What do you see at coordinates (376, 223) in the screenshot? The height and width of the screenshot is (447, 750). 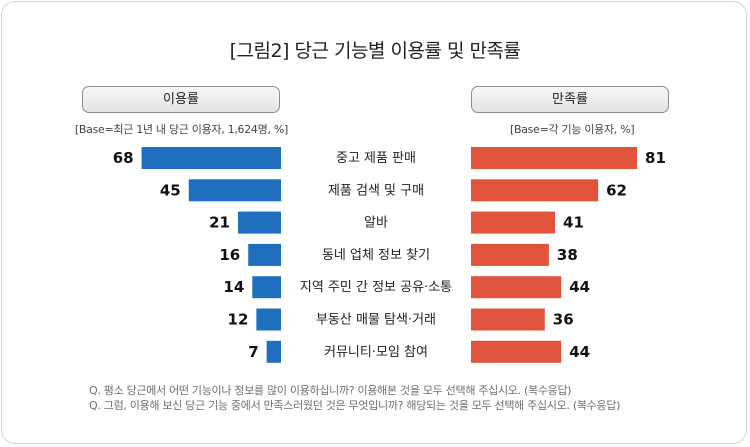 I see `category-label: 알바` at bounding box center [376, 223].